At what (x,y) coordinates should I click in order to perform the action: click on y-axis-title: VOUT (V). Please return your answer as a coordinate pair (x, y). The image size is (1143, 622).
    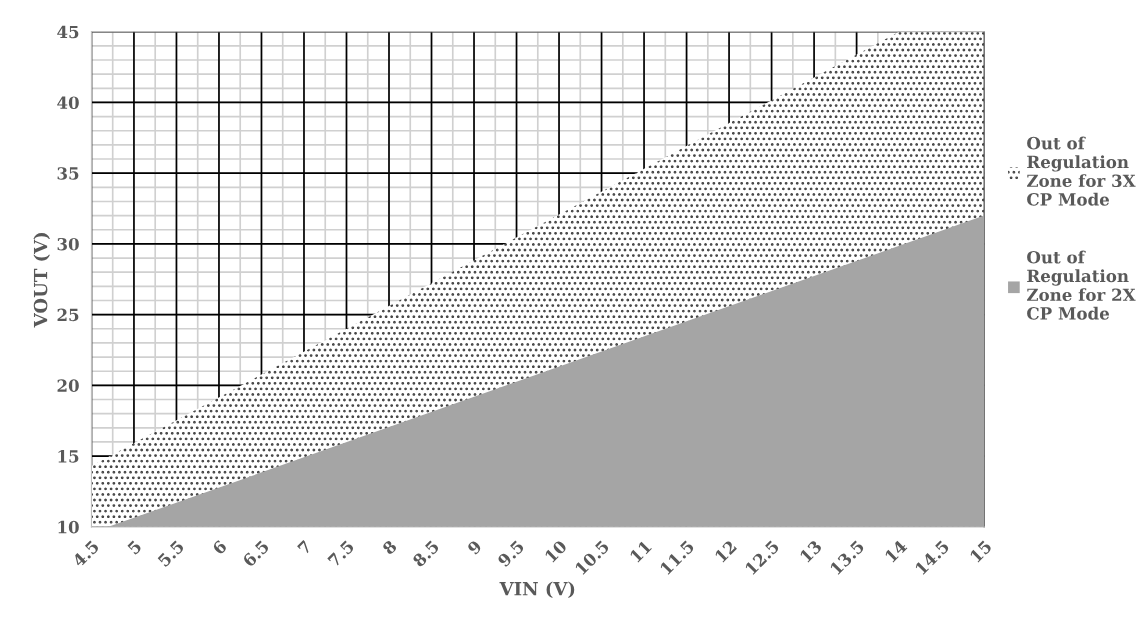
    Looking at the image, I should click on (41, 280).